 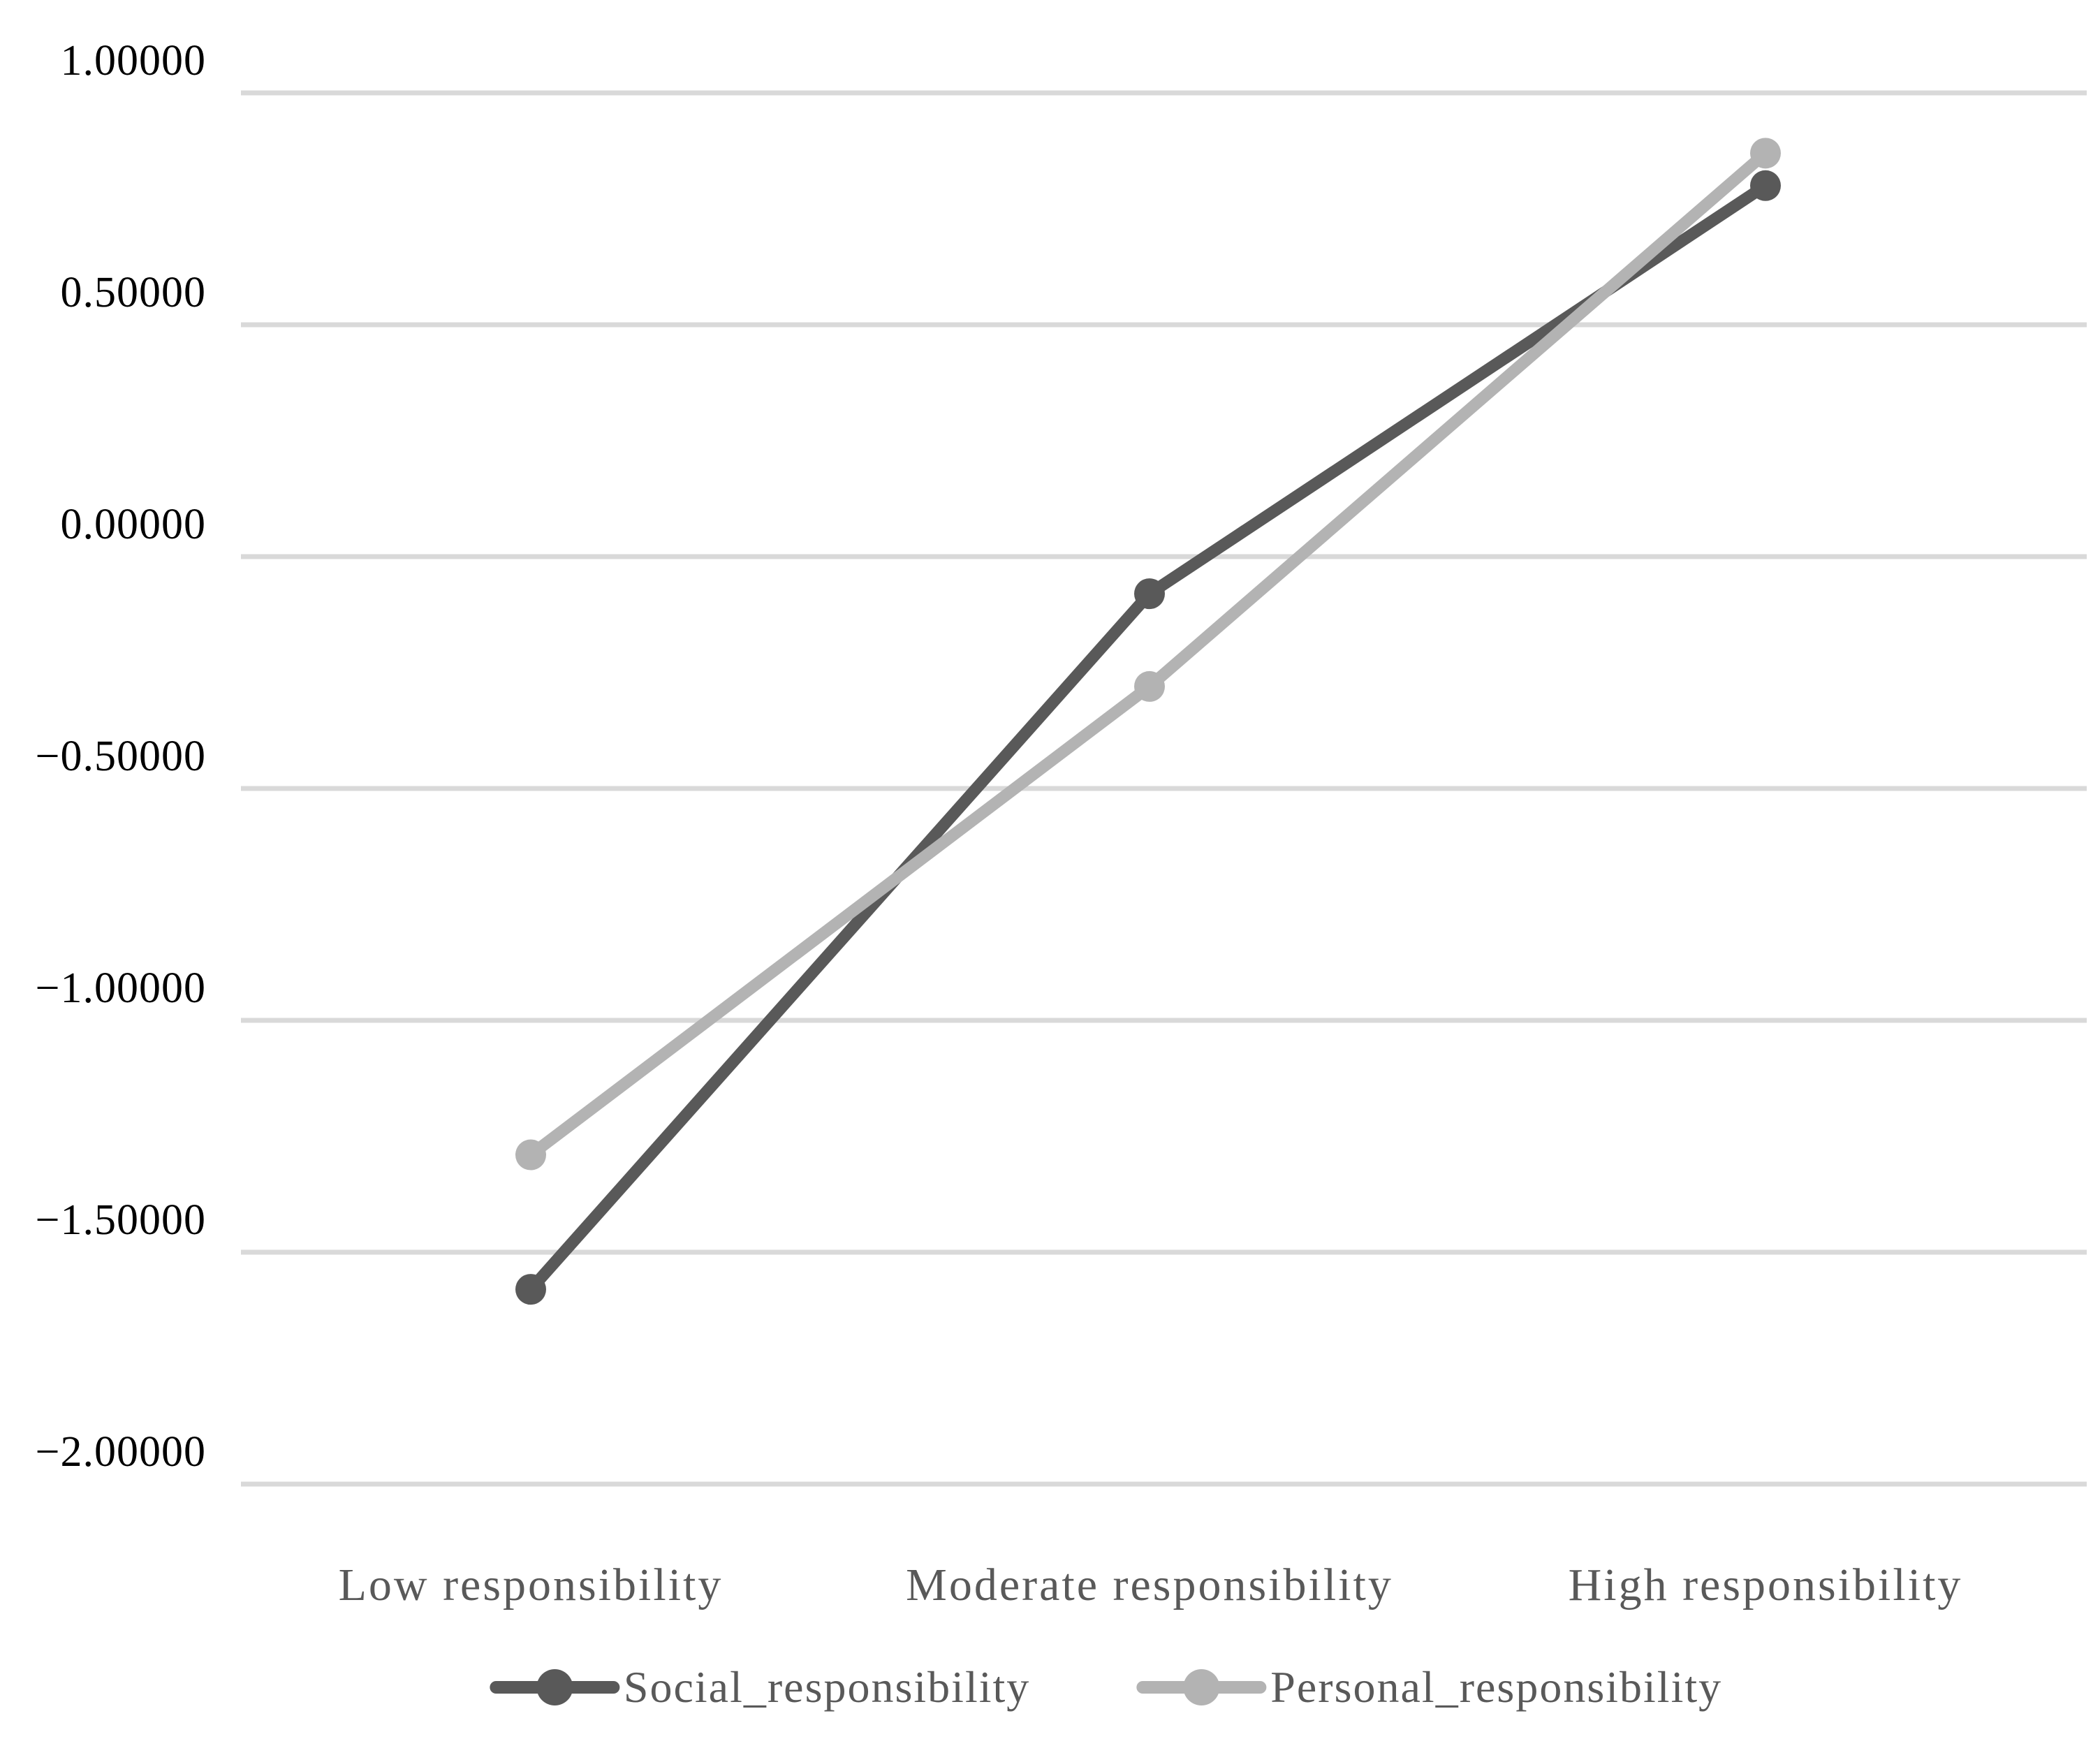 I want to click on y-axis-tick-label: −1.00000, so click(x=120, y=988).